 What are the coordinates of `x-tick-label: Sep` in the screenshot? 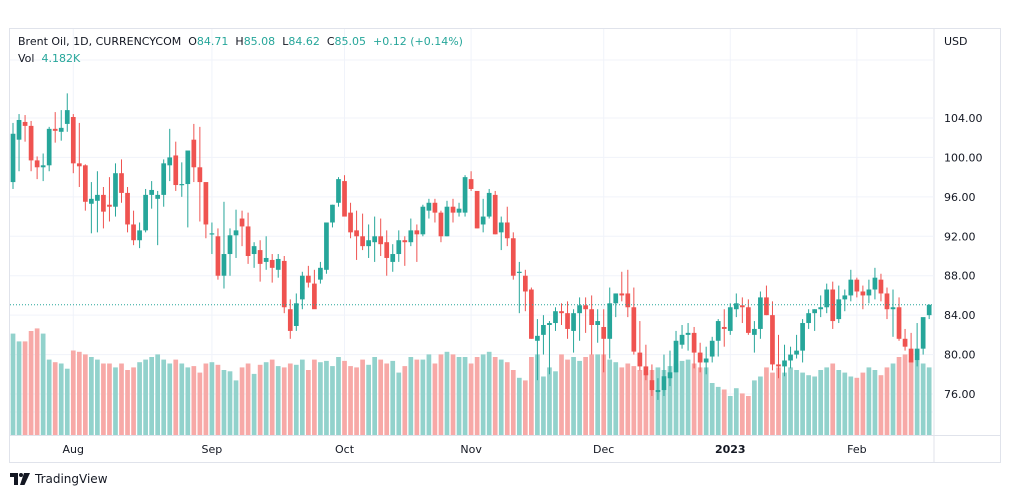 It's located at (212, 449).